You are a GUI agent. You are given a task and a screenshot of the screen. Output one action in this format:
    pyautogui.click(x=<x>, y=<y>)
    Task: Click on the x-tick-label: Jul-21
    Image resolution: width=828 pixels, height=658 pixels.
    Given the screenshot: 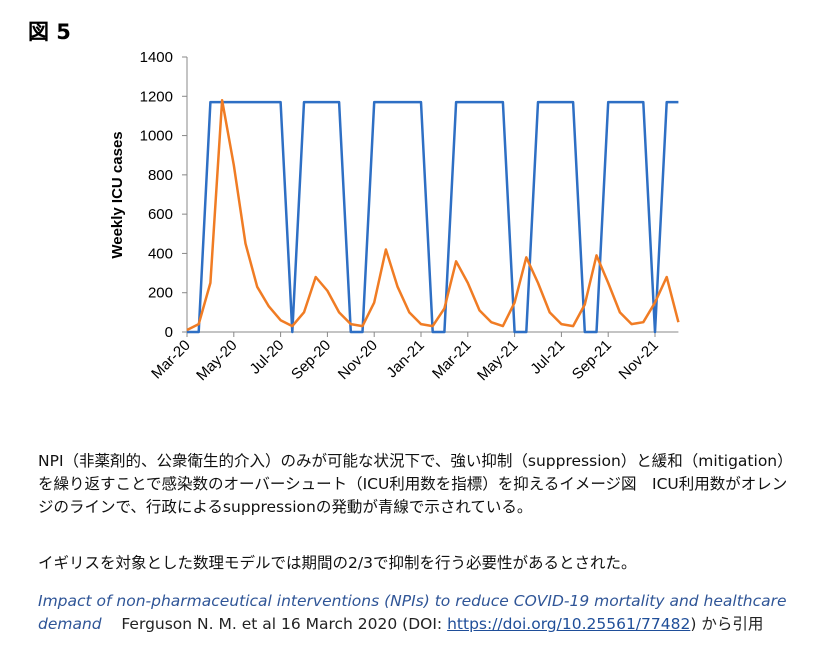 What is the action you would take?
    pyautogui.click(x=547, y=357)
    